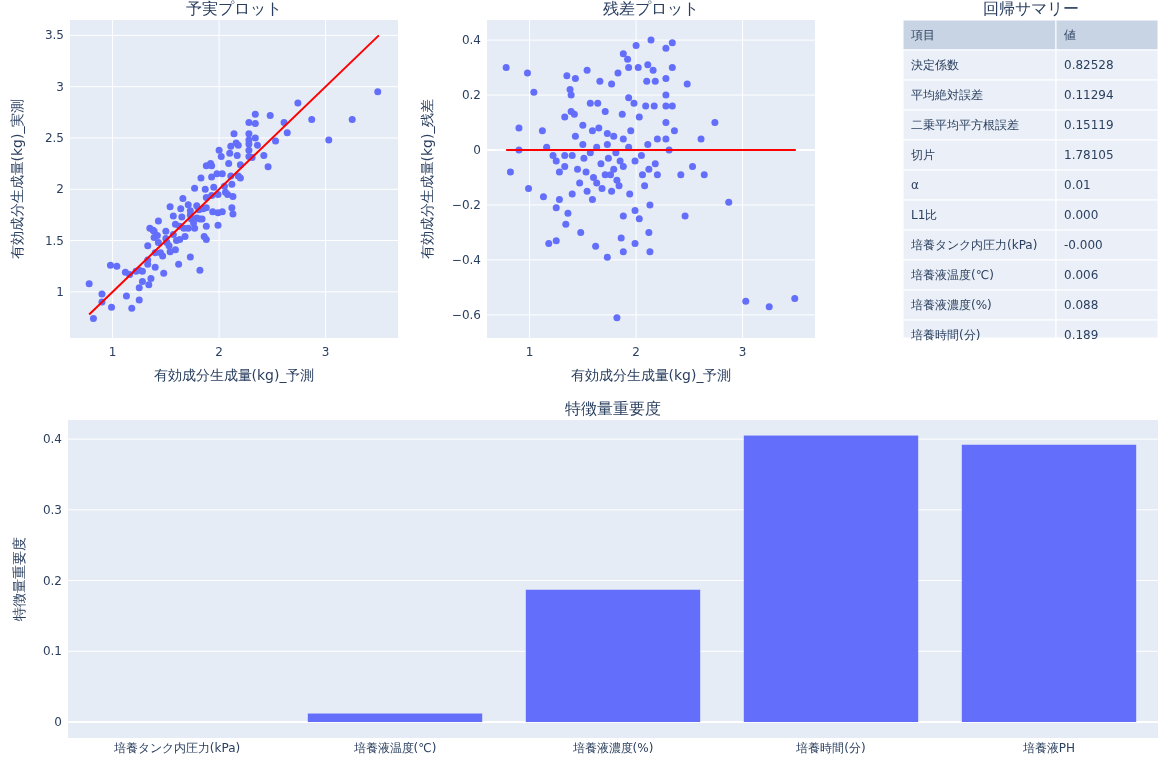  Describe the element at coordinates (176, 748) in the screenshot. I see `x-tick-label: 培養タンク内圧力(kPa)` at that location.